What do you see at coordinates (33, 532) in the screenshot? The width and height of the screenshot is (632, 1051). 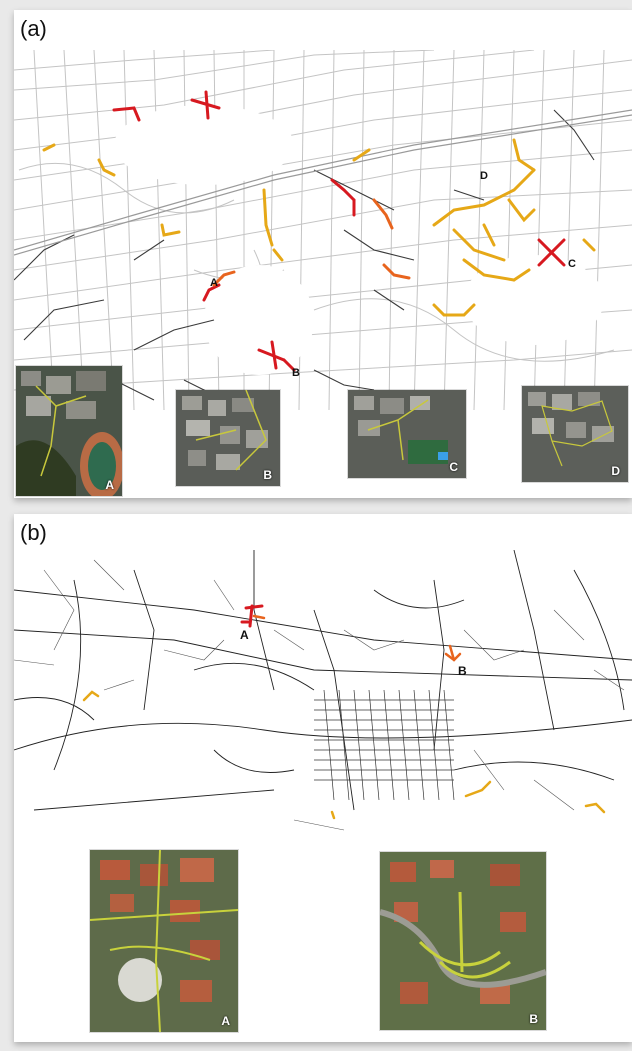 I see `panel-b-label: (b)` at bounding box center [33, 532].